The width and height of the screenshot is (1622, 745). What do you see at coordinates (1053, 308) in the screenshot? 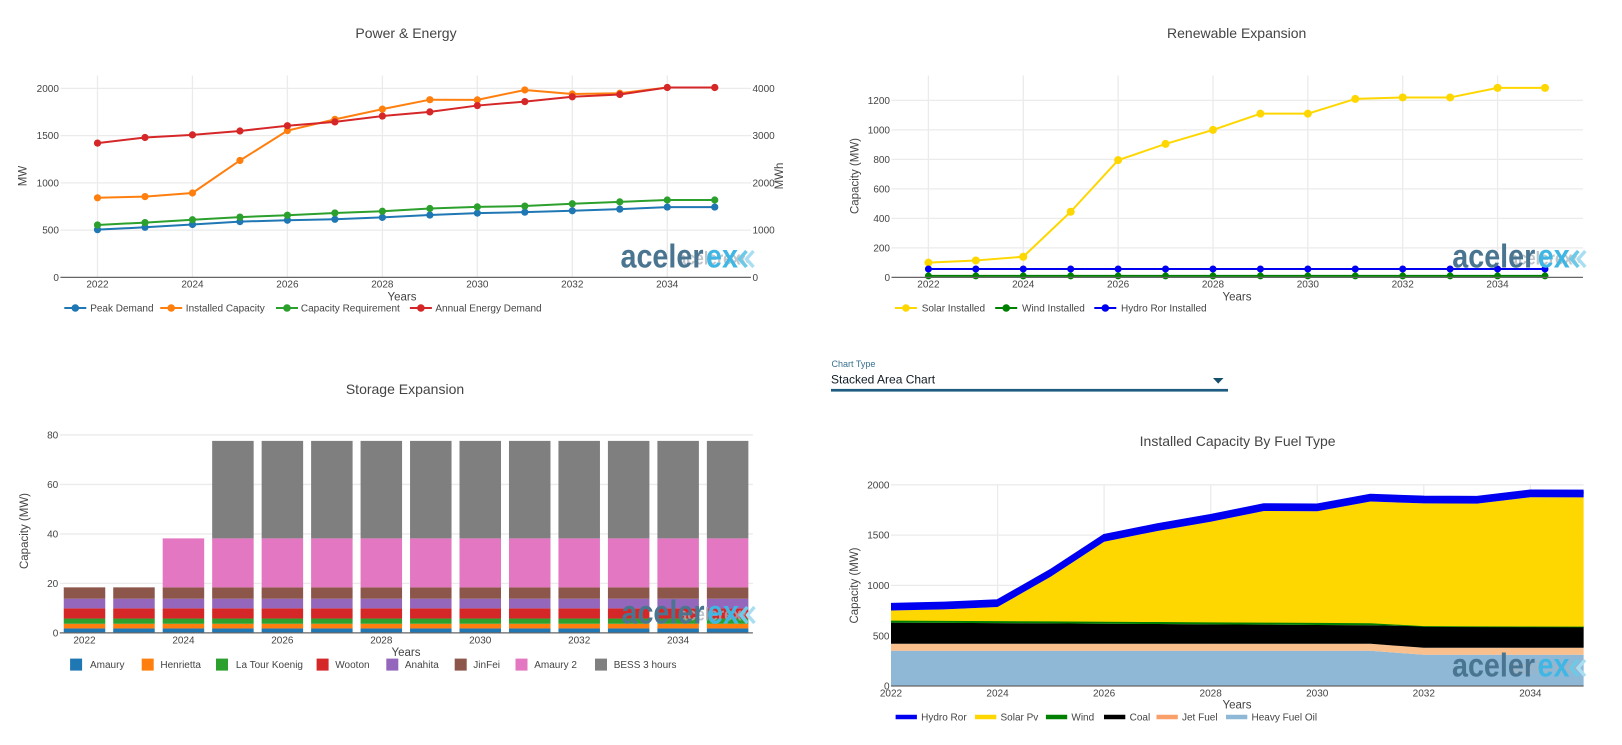
I see `svg-text: Wind Installed` at bounding box center [1053, 308].